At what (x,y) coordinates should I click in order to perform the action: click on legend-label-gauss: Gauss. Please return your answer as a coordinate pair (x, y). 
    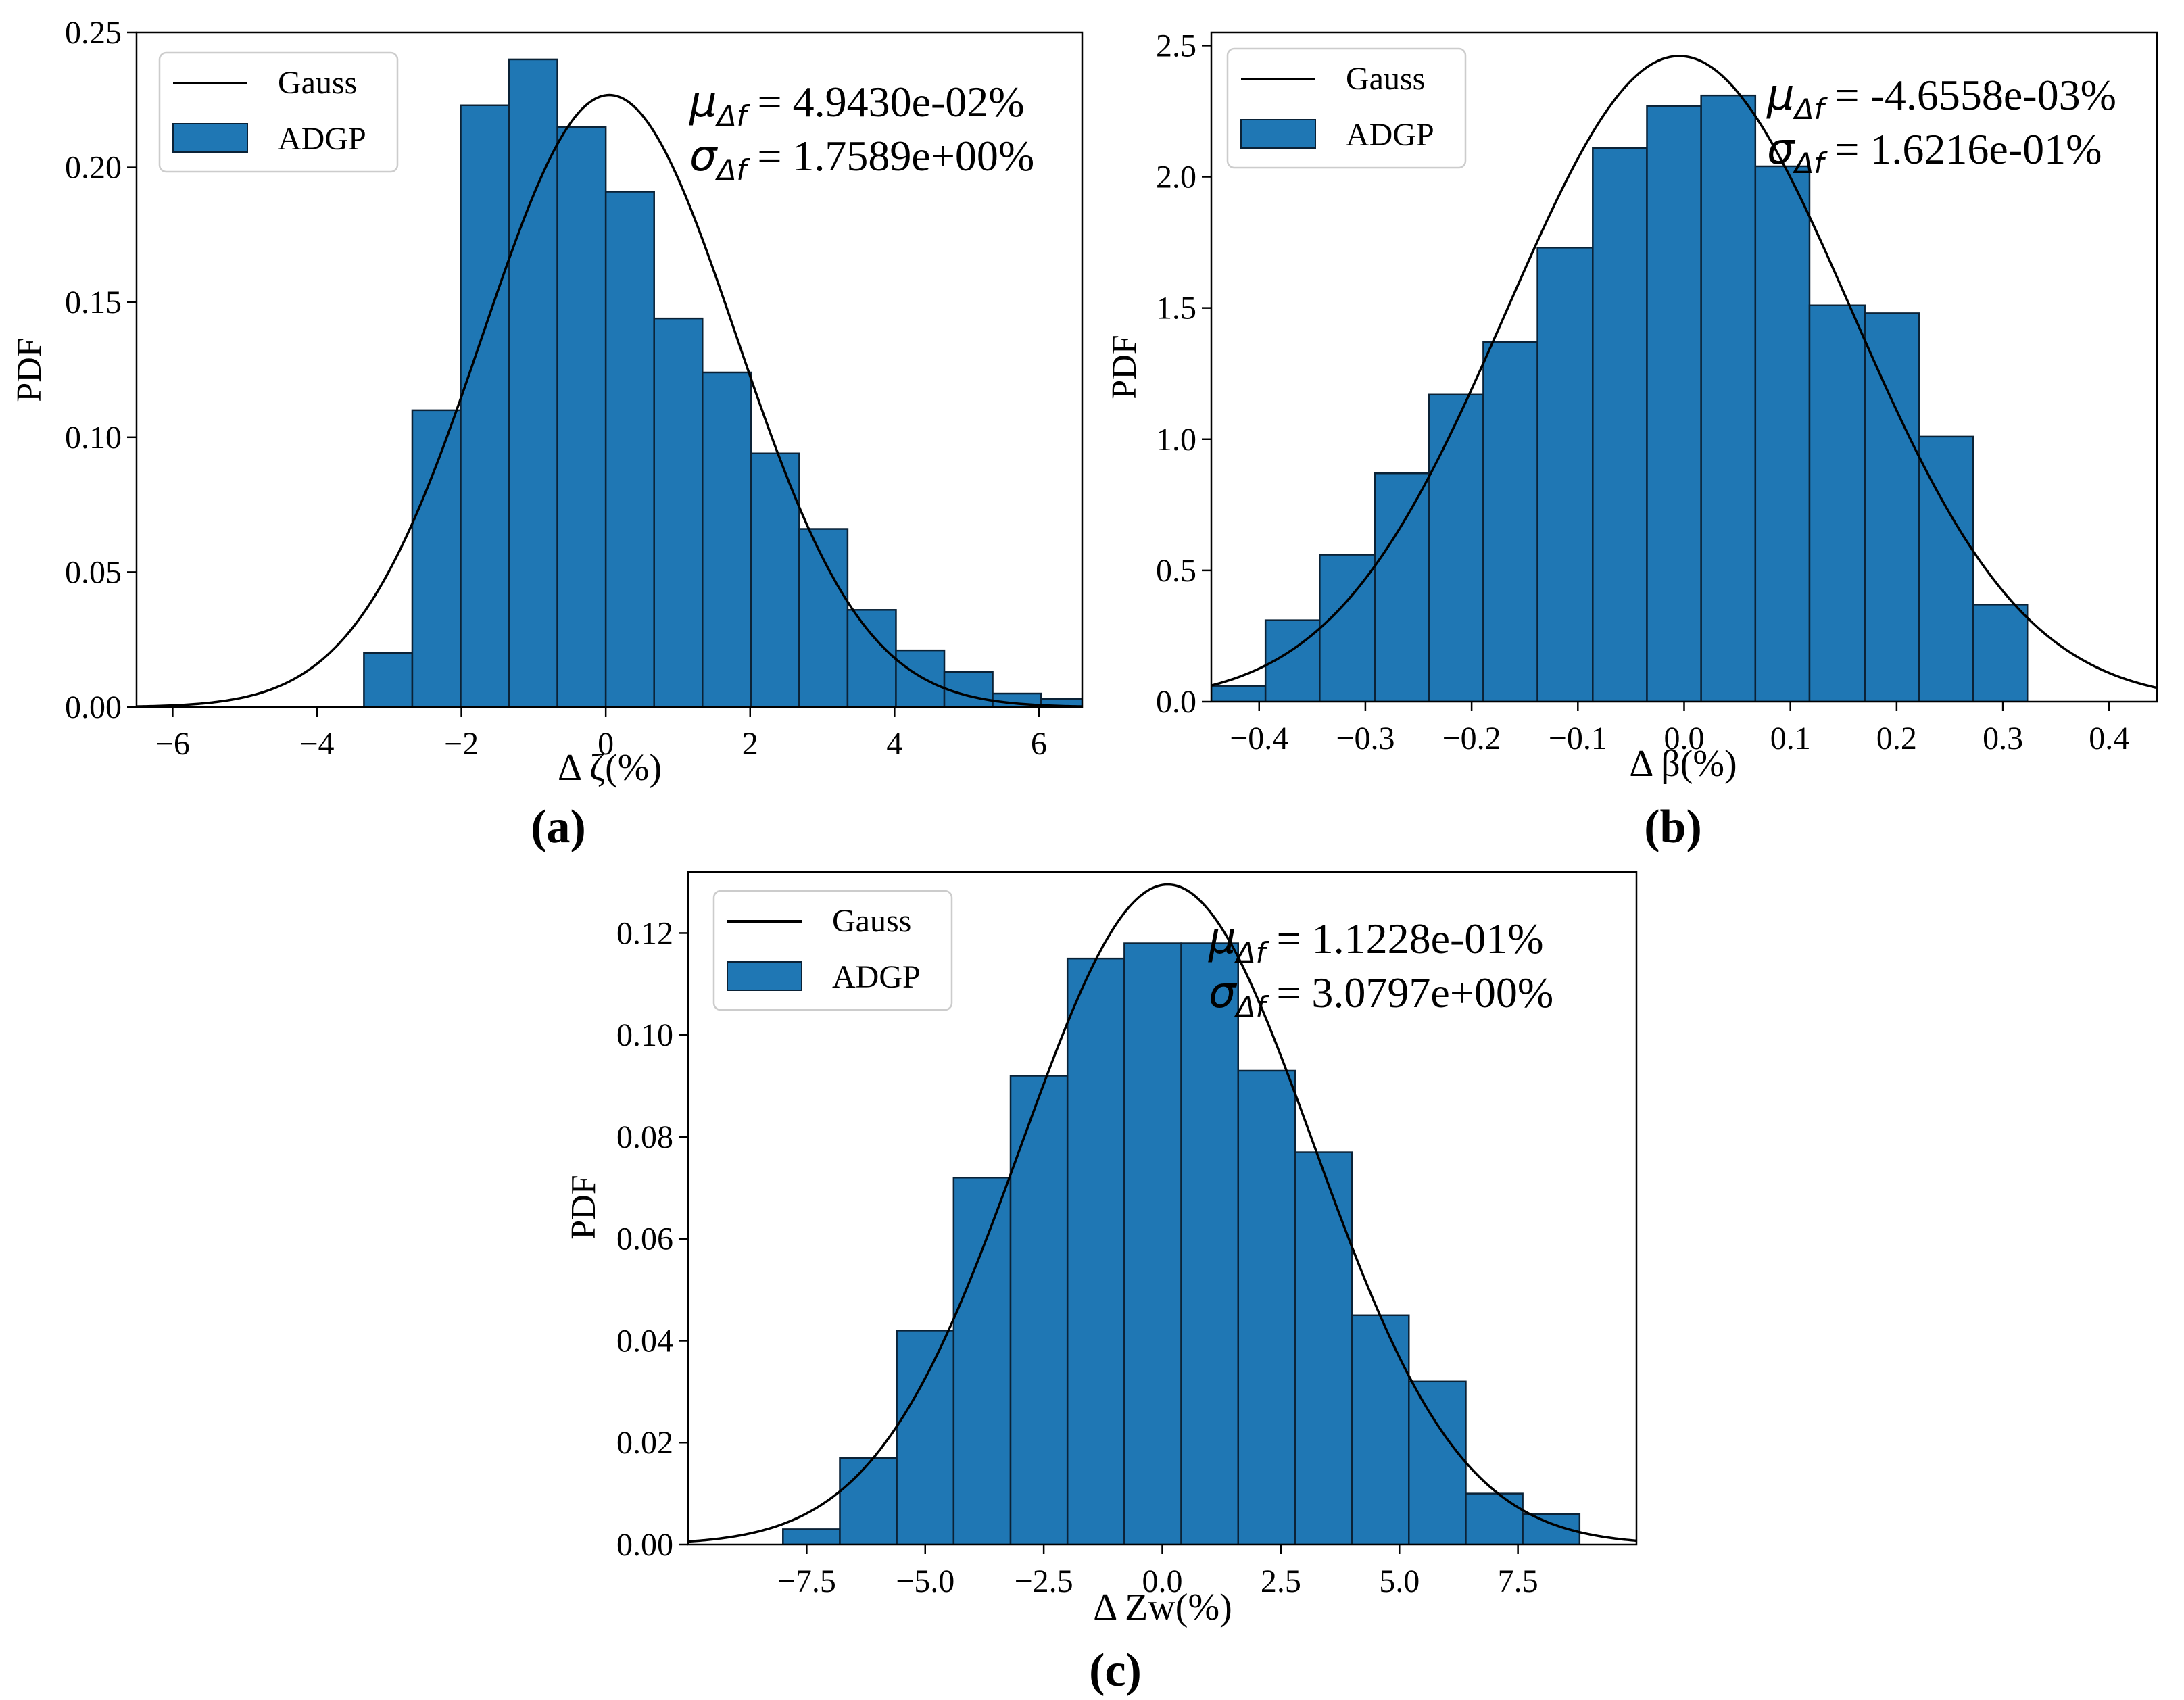
    Looking at the image, I should click on (1385, 79).